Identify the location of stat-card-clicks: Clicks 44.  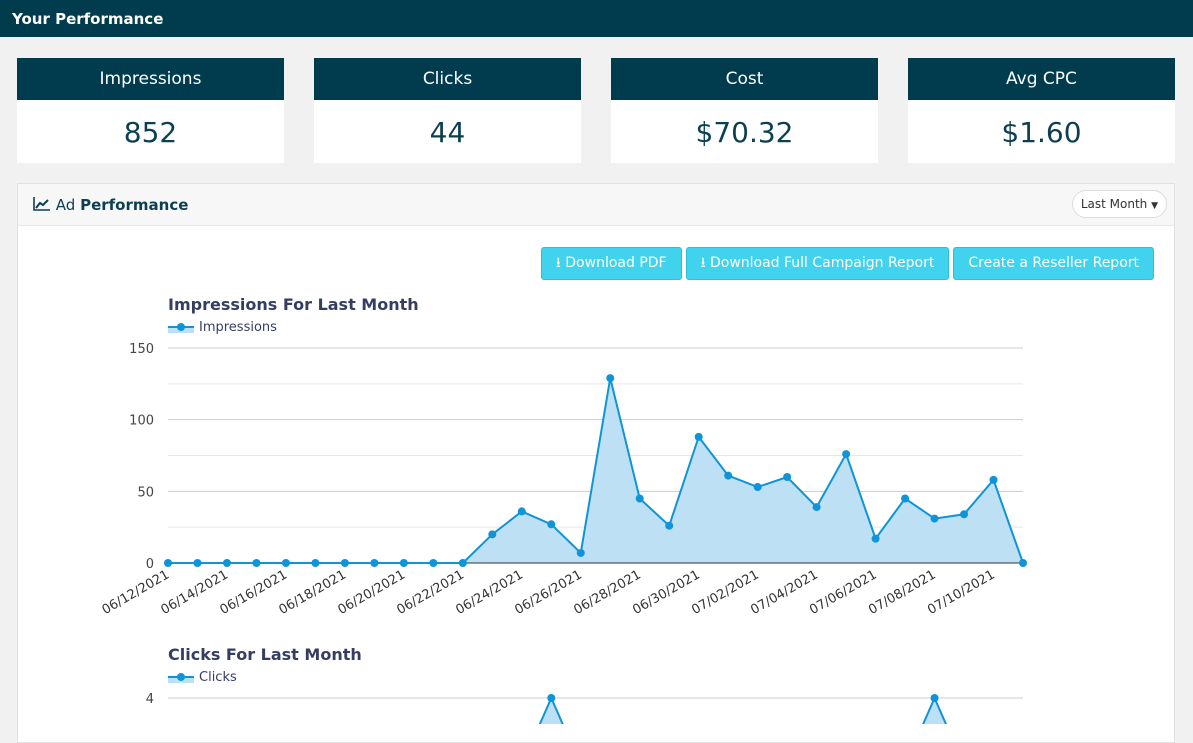
(447, 110).